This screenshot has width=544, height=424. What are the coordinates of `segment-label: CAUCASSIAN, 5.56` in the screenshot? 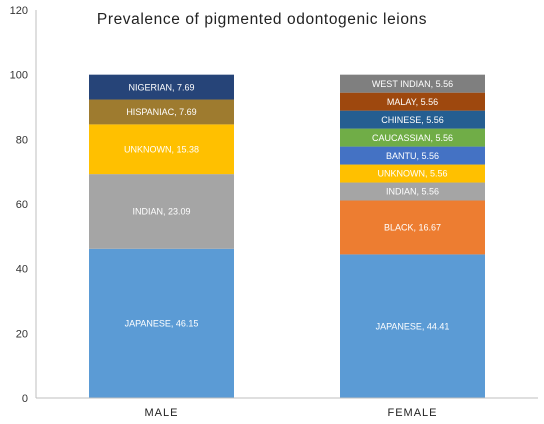 It's located at (412, 138).